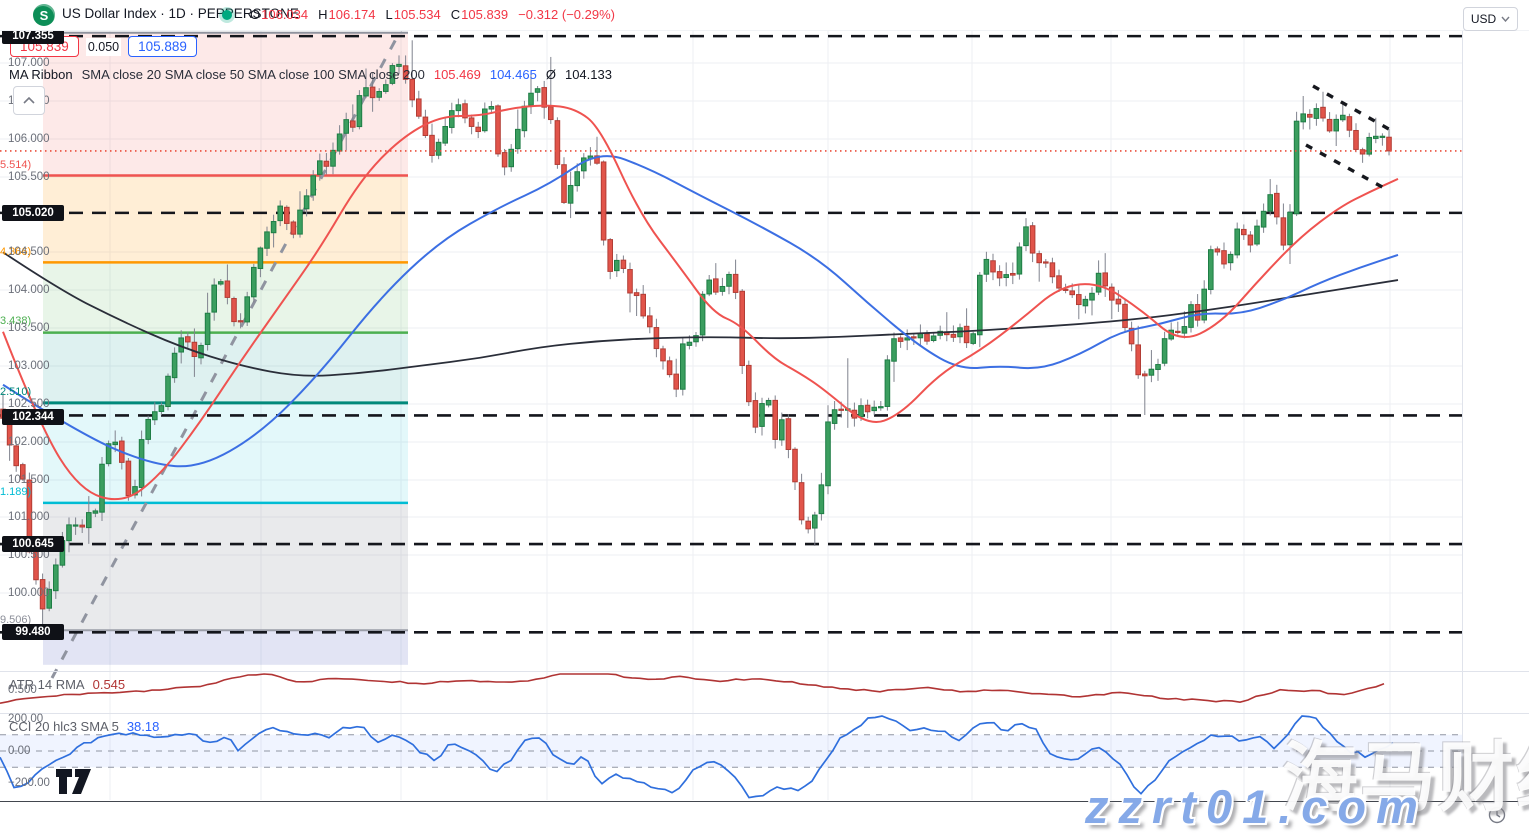 The width and height of the screenshot is (1529, 834). I want to click on price-tick-label: 107.000, so click(29, 63).